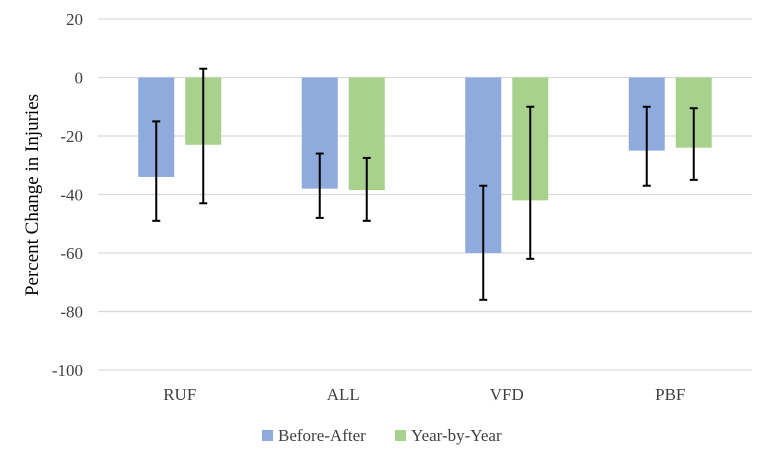  I want to click on x-category-label: PBF, so click(670, 394).